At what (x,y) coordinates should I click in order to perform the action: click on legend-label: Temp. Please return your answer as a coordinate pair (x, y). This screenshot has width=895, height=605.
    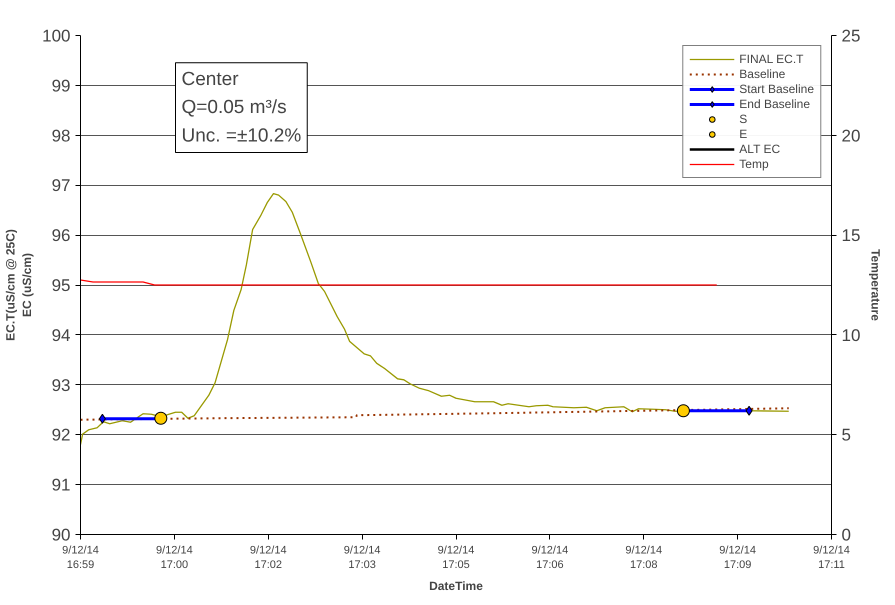
    Looking at the image, I should click on (754, 164).